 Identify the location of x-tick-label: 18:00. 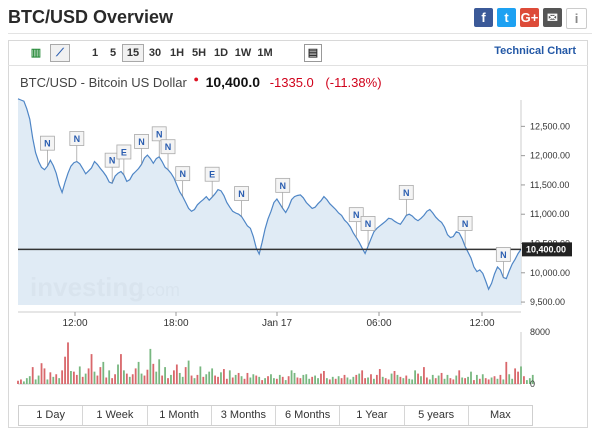
(175, 323).